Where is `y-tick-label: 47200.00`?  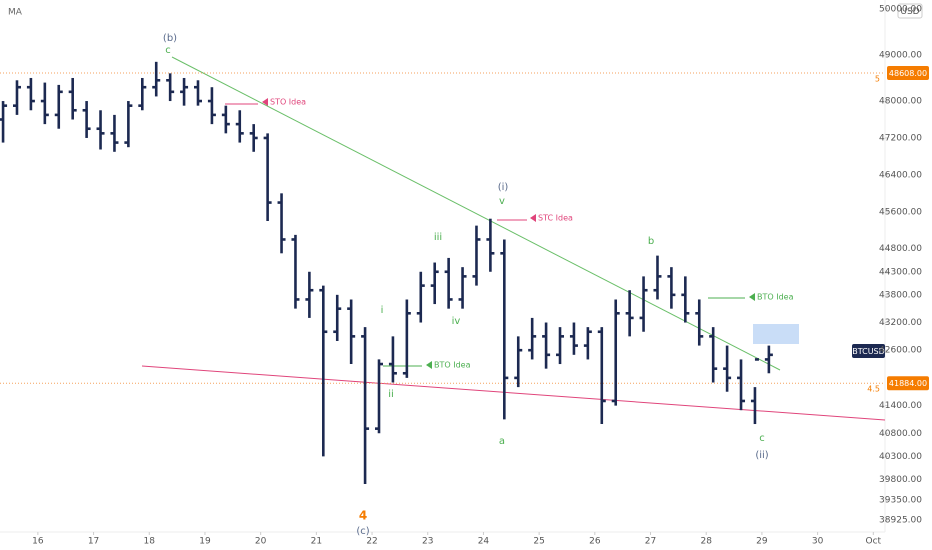
y-tick-label: 47200.00 is located at coordinates (900, 138).